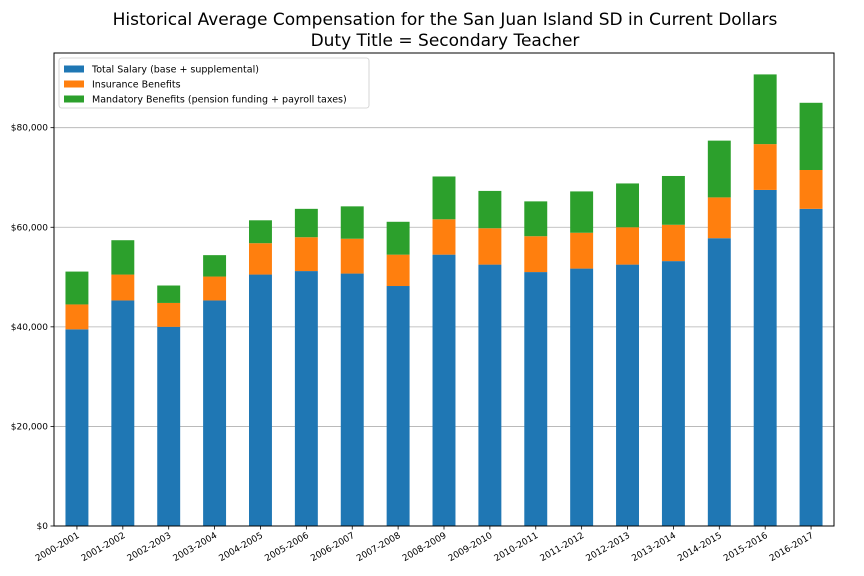 The width and height of the screenshot is (864, 576). I want to click on x-tick-label: 2014-2015, so click(699, 547).